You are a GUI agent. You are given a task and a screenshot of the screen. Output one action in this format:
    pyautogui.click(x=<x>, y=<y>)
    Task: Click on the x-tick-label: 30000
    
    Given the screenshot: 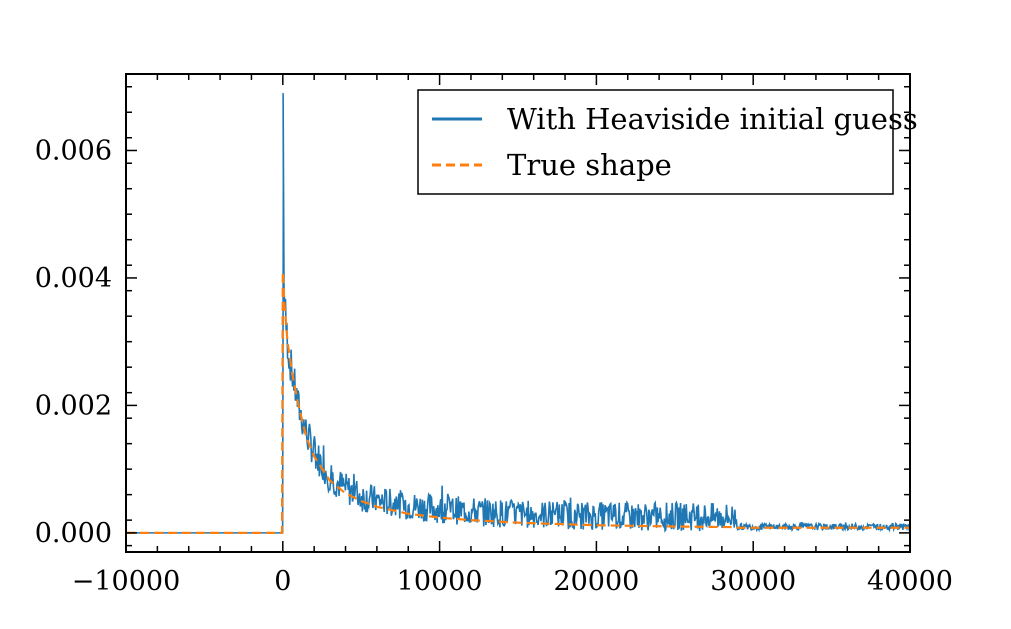 What is the action you would take?
    pyautogui.click(x=753, y=581)
    